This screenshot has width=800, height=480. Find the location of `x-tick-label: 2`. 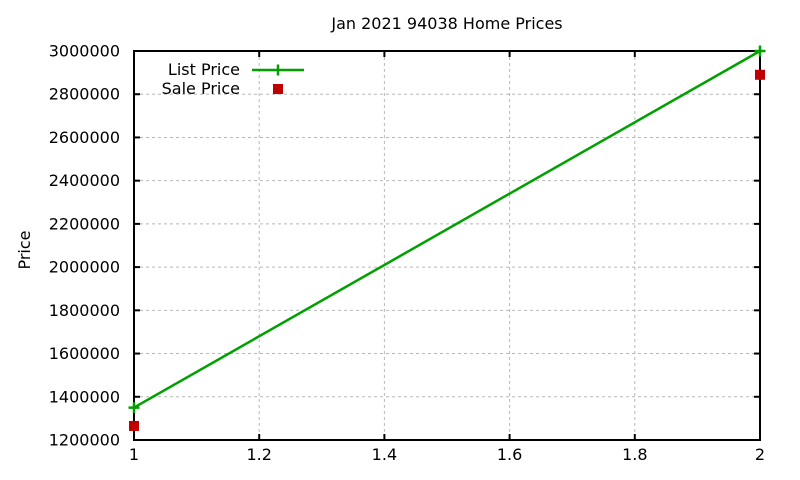

x-tick-label: 2 is located at coordinates (760, 454).